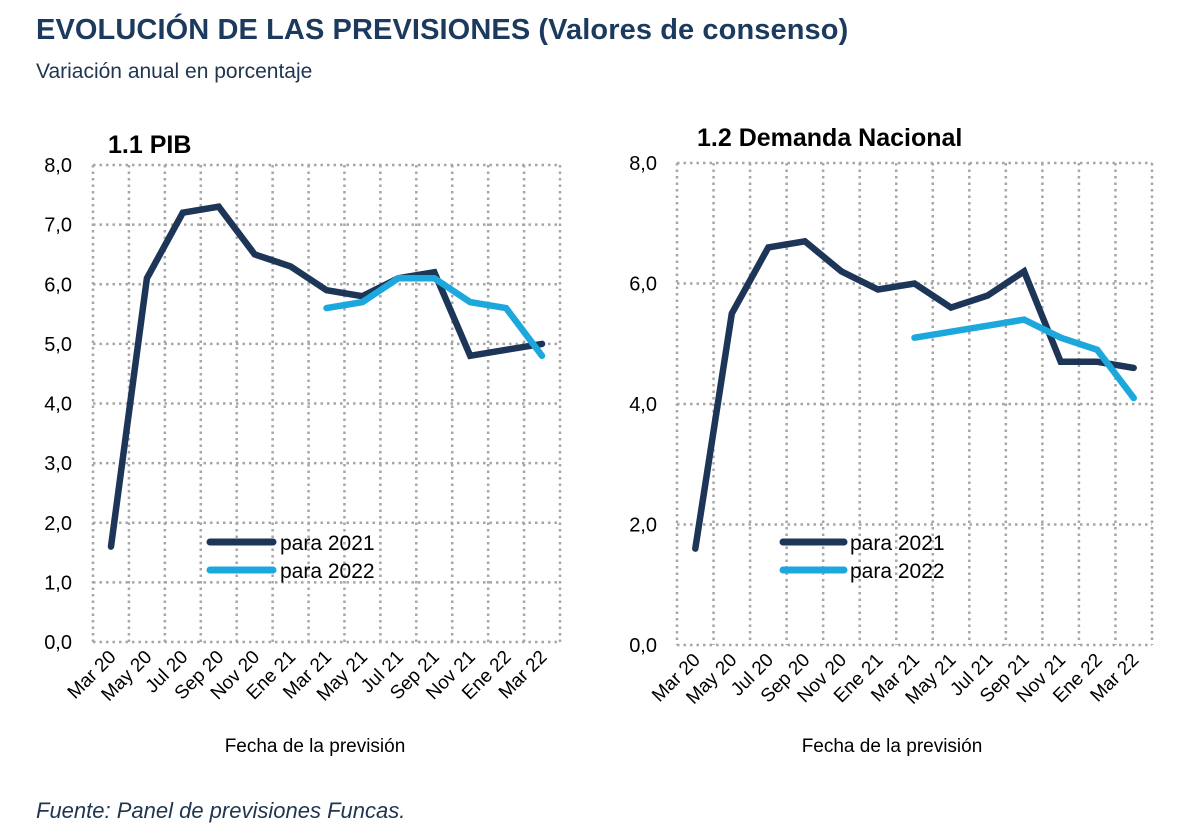 This screenshot has height=834, width=1182. What do you see at coordinates (58, 583) in the screenshot?
I see `y-tick-label: 1,0` at bounding box center [58, 583].